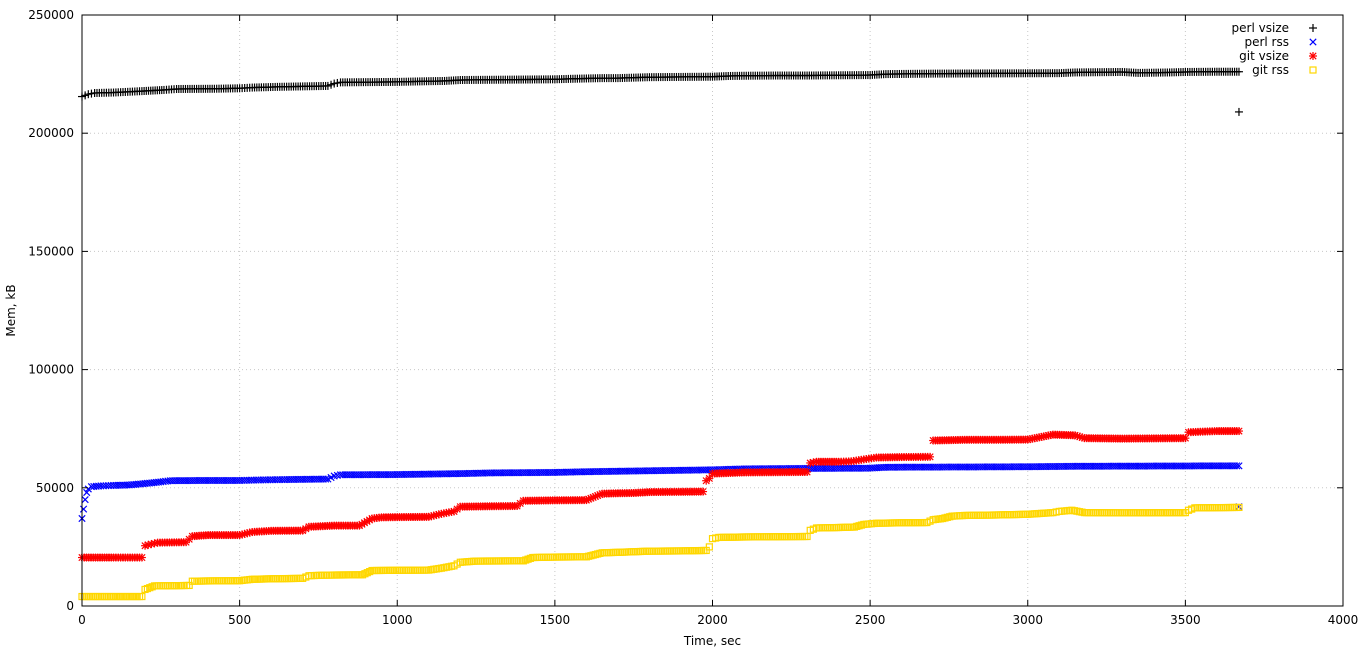  I want to click on y-tick-label: 50000, so click(55, 488).